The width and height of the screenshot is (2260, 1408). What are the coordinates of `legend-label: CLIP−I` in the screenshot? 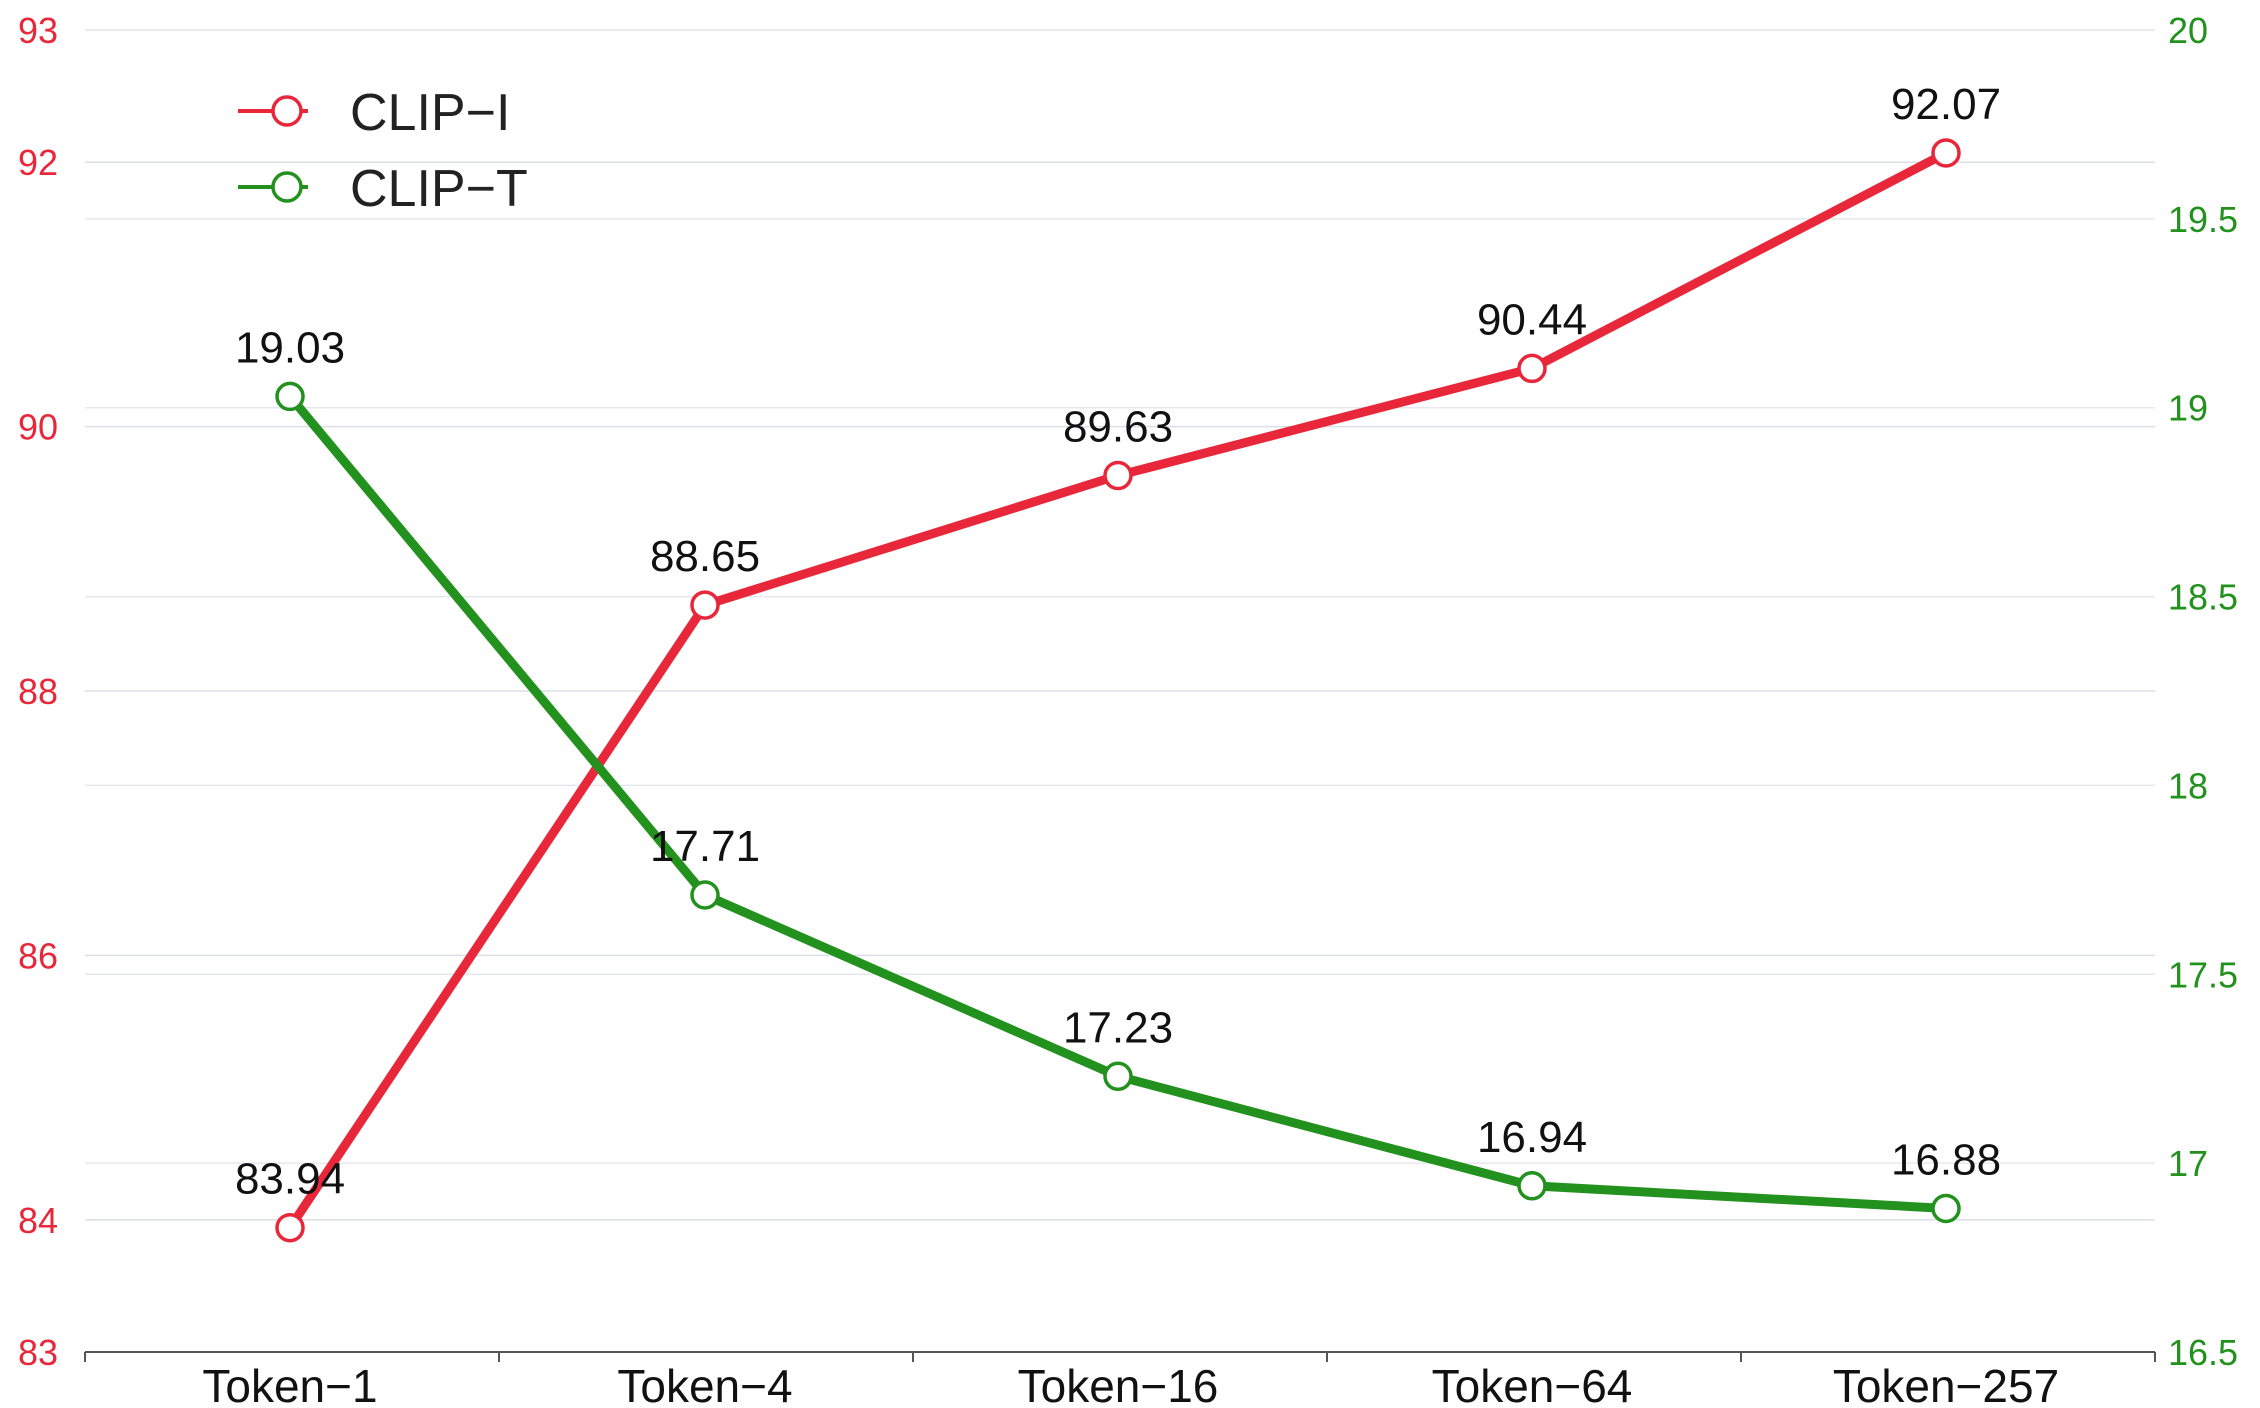 It's located at (430, 113).